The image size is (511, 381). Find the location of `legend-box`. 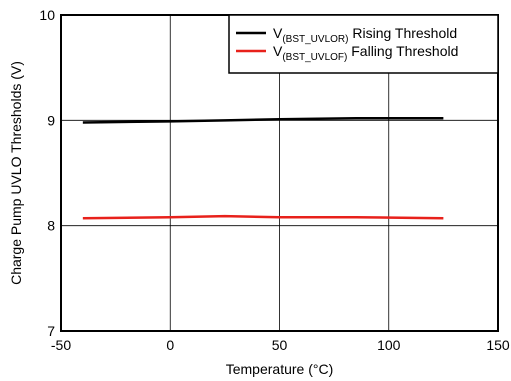

legend-box is located at coordinates (363, 44).